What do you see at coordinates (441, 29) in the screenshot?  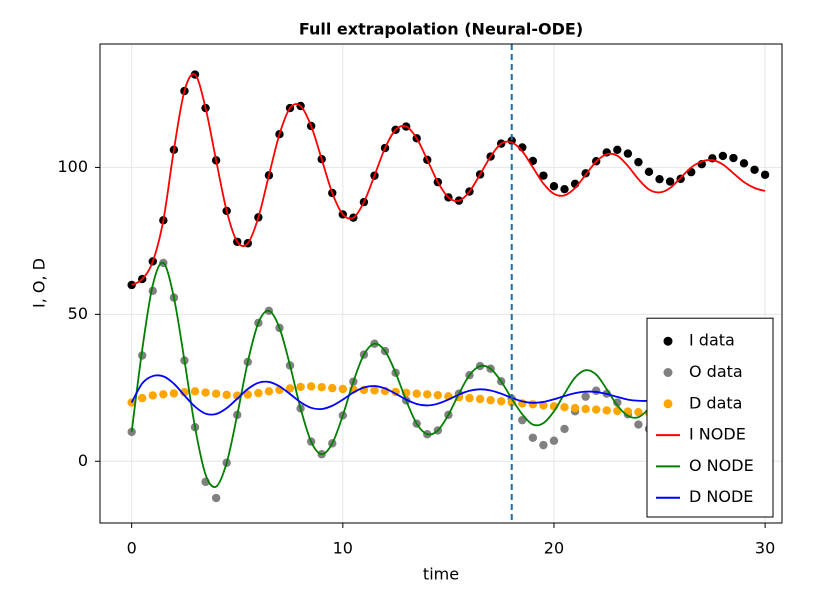 I see `chart-title: Full extrapolation (Neural-ODE)` at bounding box center [441, 29].